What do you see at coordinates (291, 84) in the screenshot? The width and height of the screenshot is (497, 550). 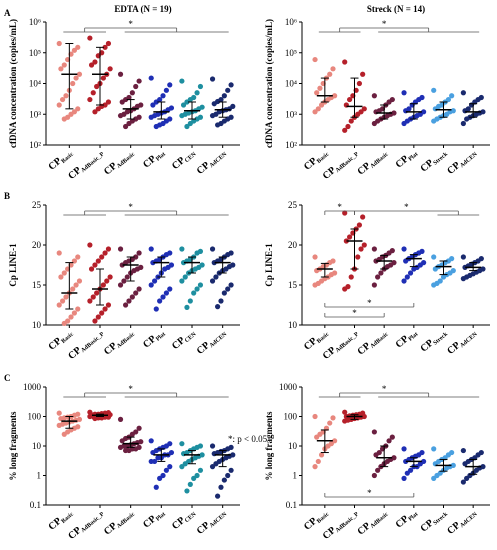 I see `y-tick-label: 10⁴` at bounding box center [291, 84].